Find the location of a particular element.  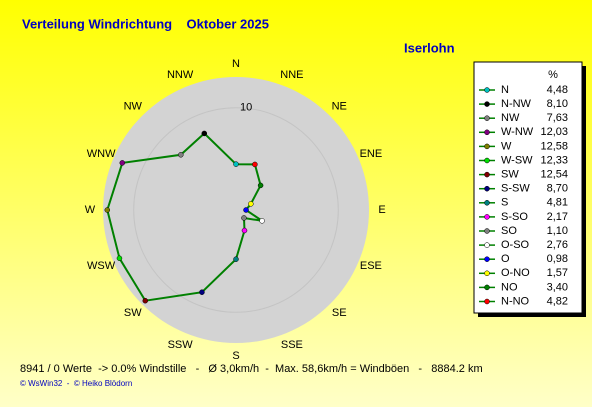

direction-label: N is located at coordinates (236, 64).